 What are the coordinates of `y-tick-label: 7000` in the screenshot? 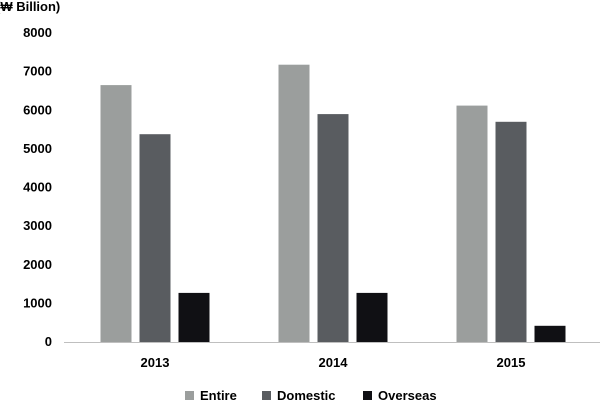 It's located at (37, 71).